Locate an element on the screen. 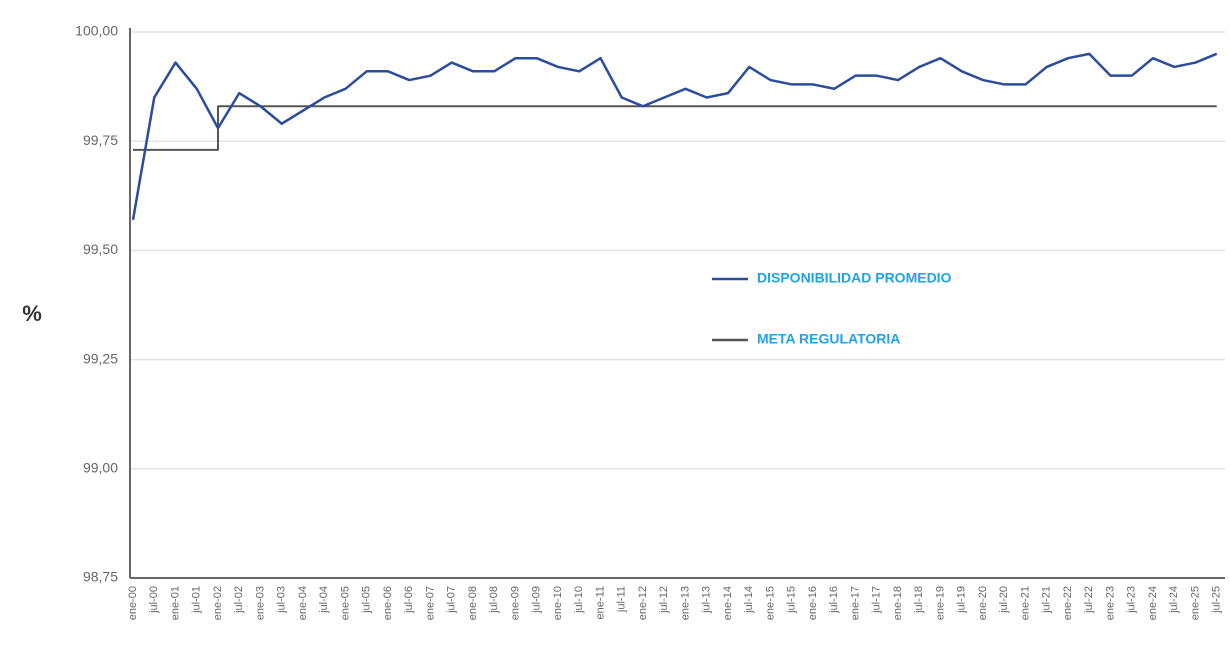 This screenshot has width=1230, height=649. y-axis-label: % is located at coordinates (32, 313).